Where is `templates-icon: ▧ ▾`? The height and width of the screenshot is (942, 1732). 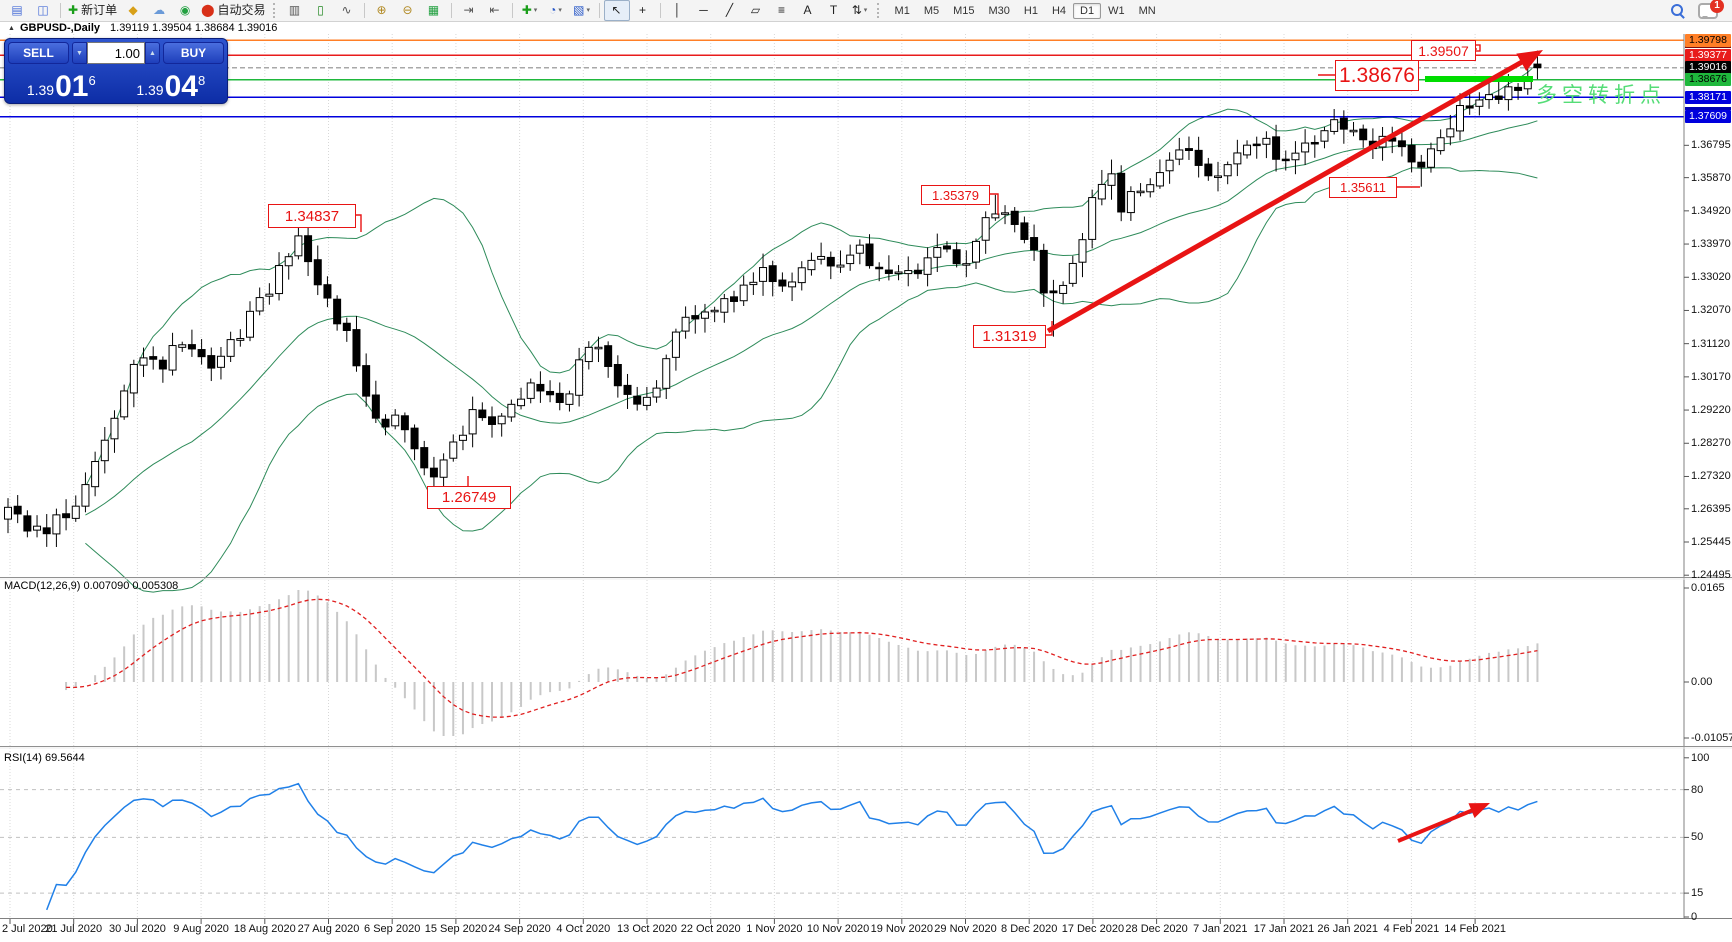
templates-icon: ▧ ▾ is located at coordinates (582, 10).